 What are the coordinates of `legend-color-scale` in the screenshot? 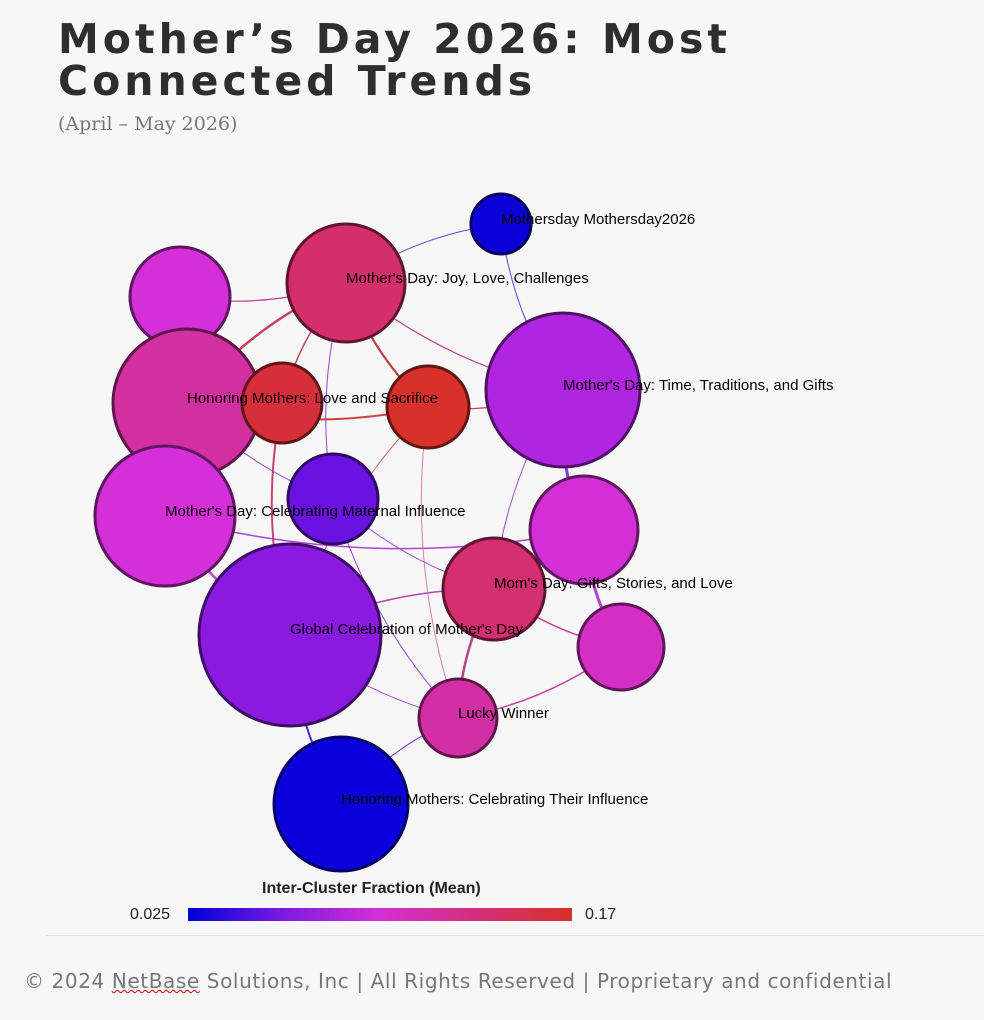 It's located at (380, 914).